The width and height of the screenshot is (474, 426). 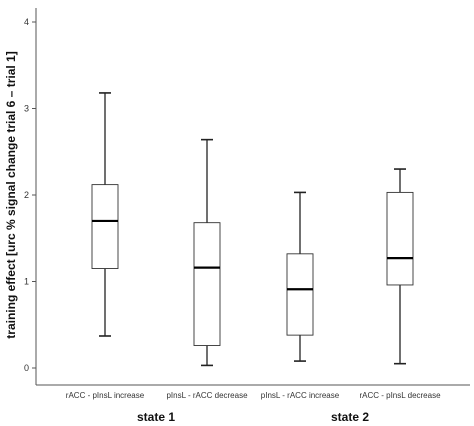 I want to click on y-tick-label-3: 3, so click(x=26, y=109).